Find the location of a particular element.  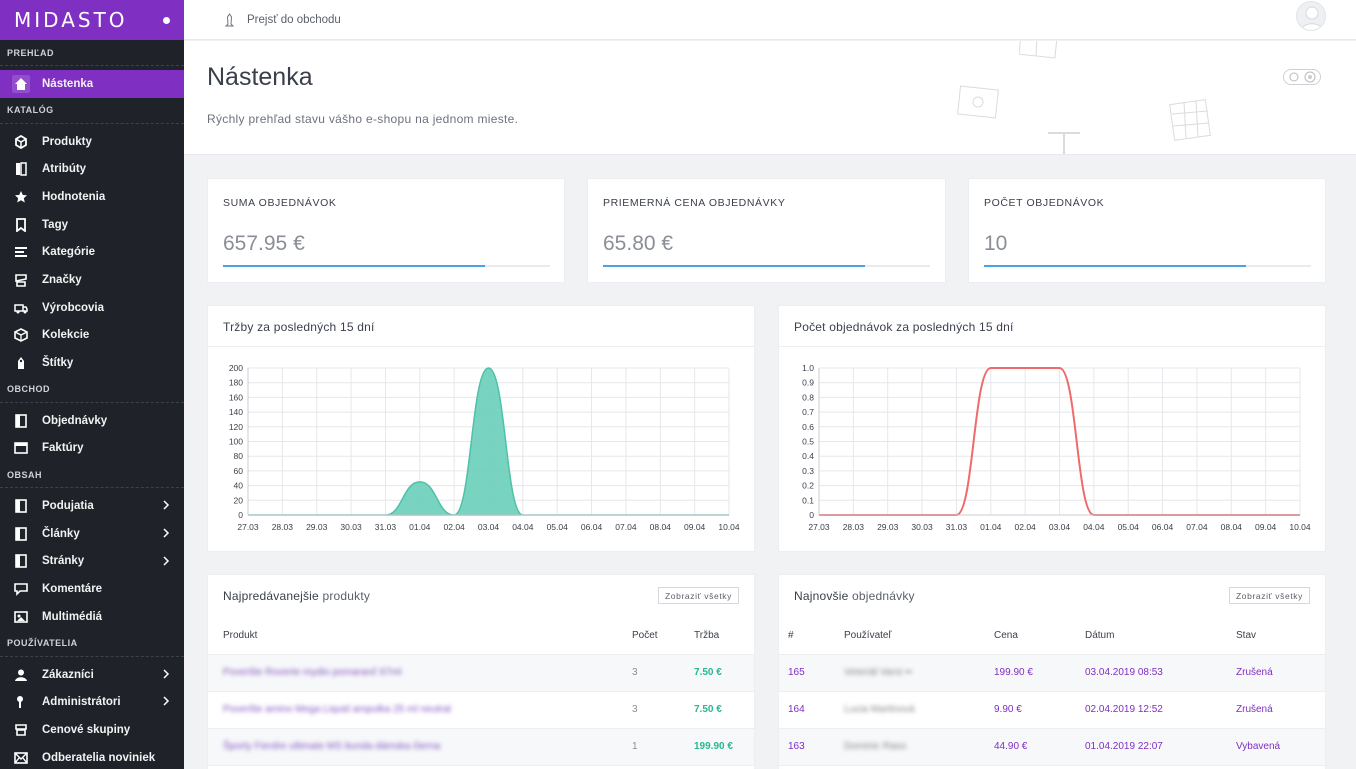

x-tick-label: 05.04 is located at coordinates (558, 527).